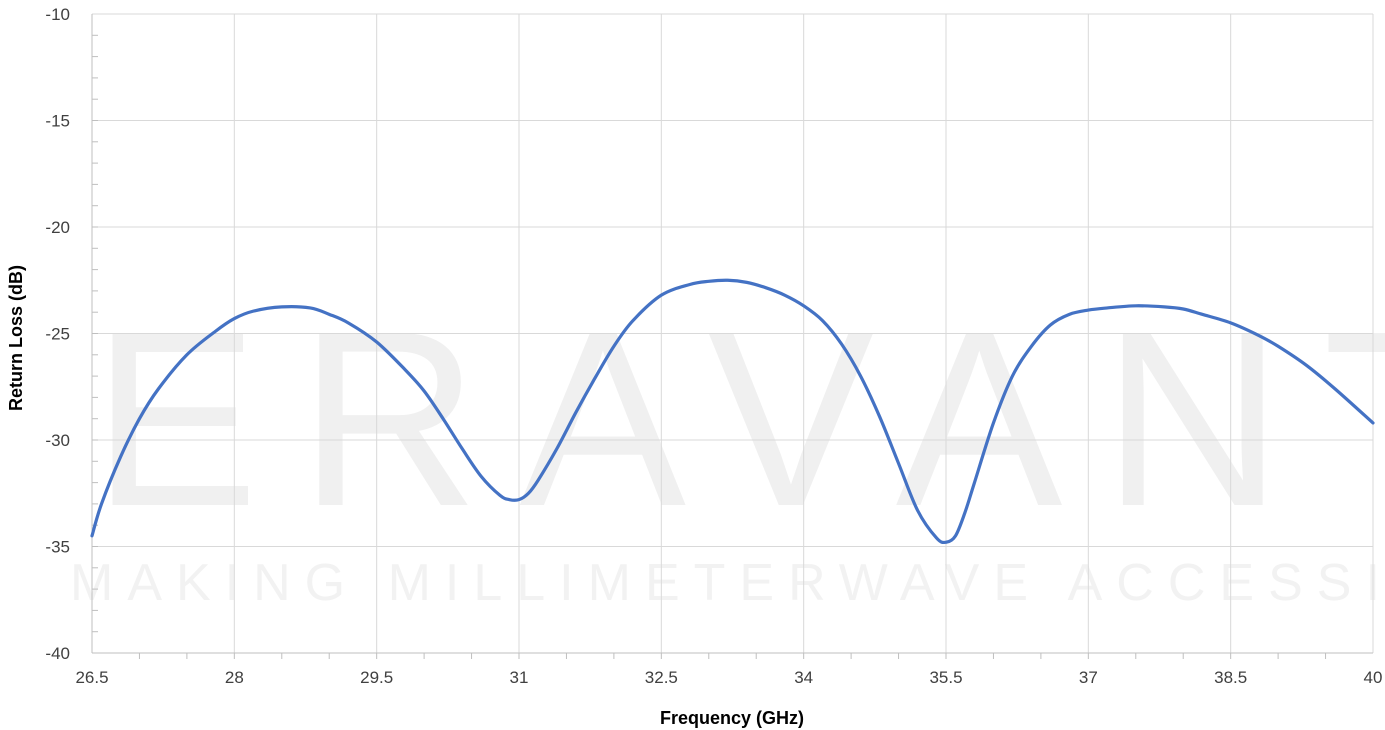 This screenshot has width=1385, height=730. I want to click on x-tick-label: 31, so click(519, 677).